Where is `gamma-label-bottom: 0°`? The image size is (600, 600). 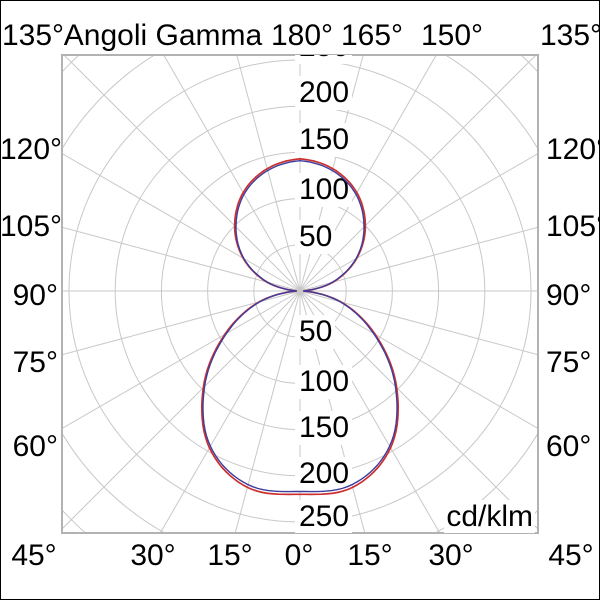 gamma-label-bottom: 0° is located at coordinates (299, 555).